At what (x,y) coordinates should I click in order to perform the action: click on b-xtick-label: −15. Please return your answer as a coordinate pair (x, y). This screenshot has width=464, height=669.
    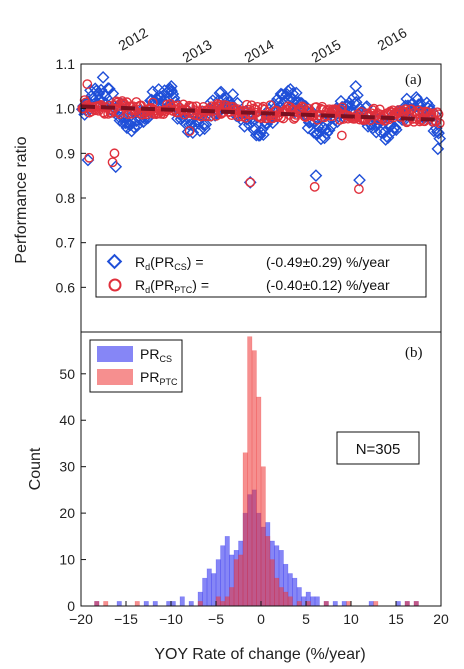
    Looking at the image, I should click on (126, 619).